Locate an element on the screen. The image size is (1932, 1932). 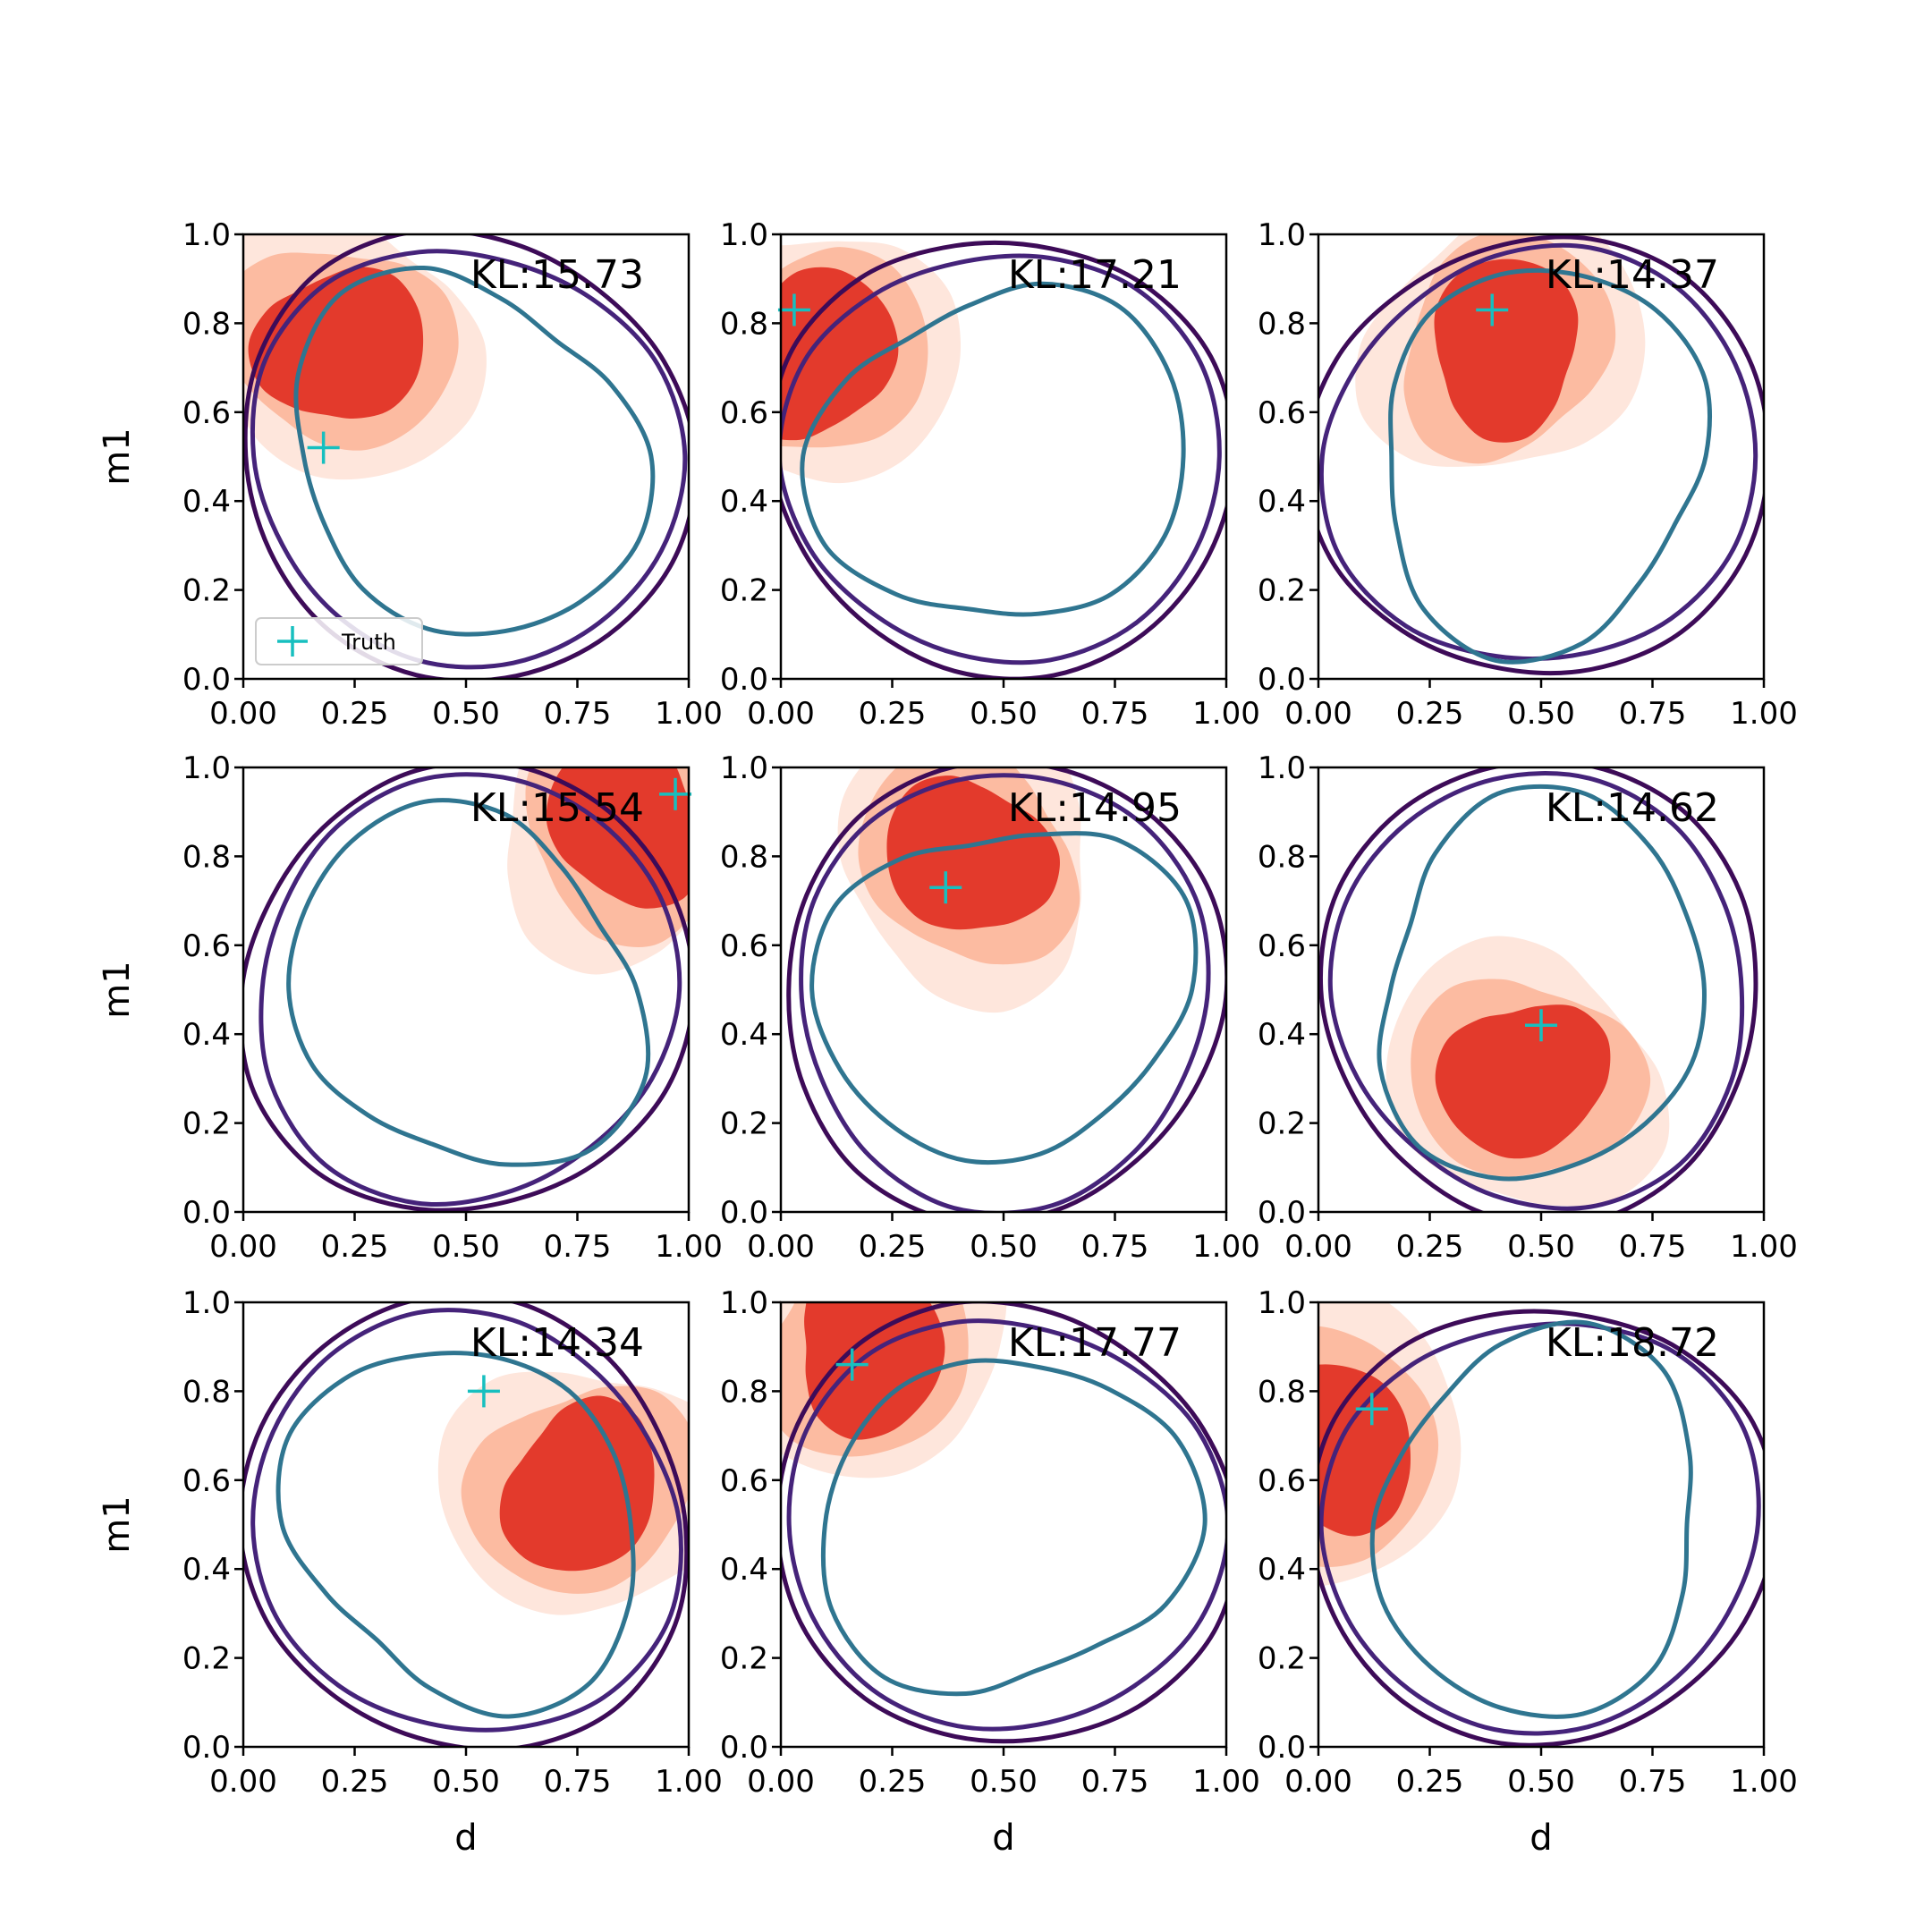
kl-annotation: KL:17.21 is located at coordinates (1095, 275).